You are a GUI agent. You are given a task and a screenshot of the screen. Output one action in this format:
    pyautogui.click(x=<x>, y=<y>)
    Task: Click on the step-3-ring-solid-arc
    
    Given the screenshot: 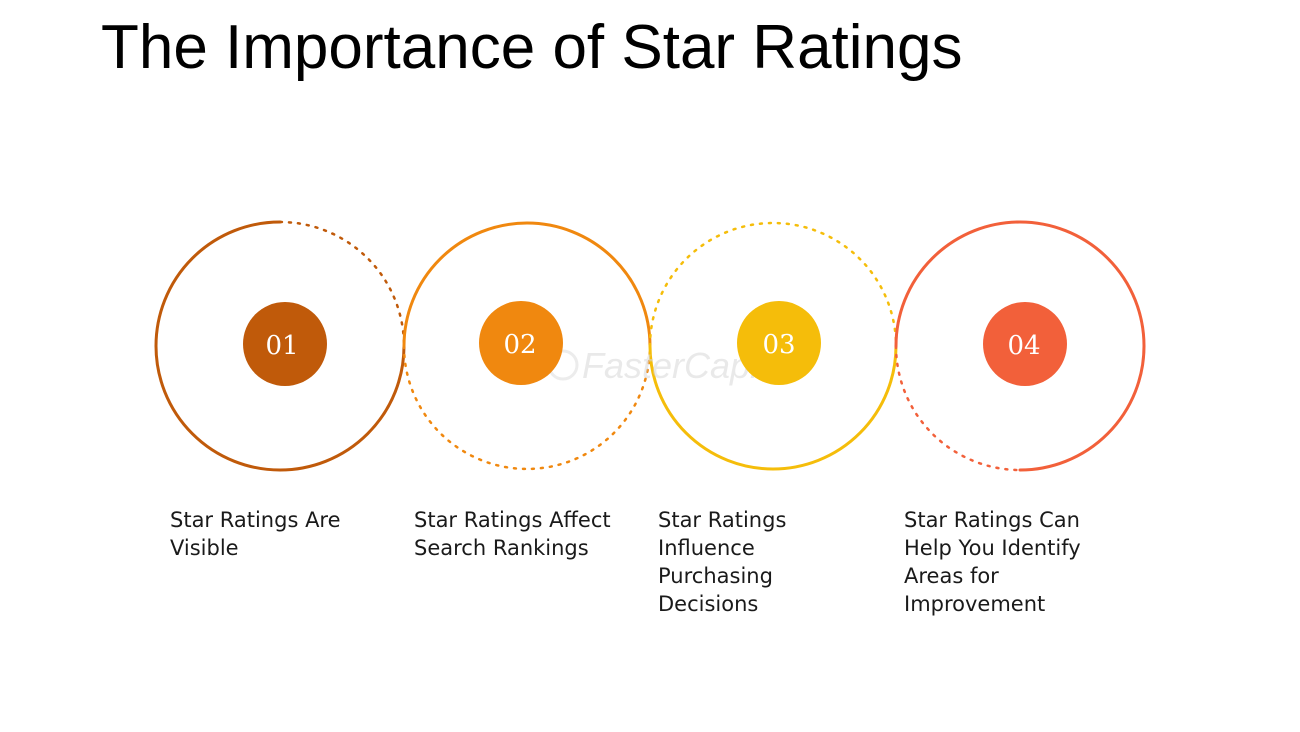 What is the action you would take?
    pyautogui.click(x=773, y=407)
    